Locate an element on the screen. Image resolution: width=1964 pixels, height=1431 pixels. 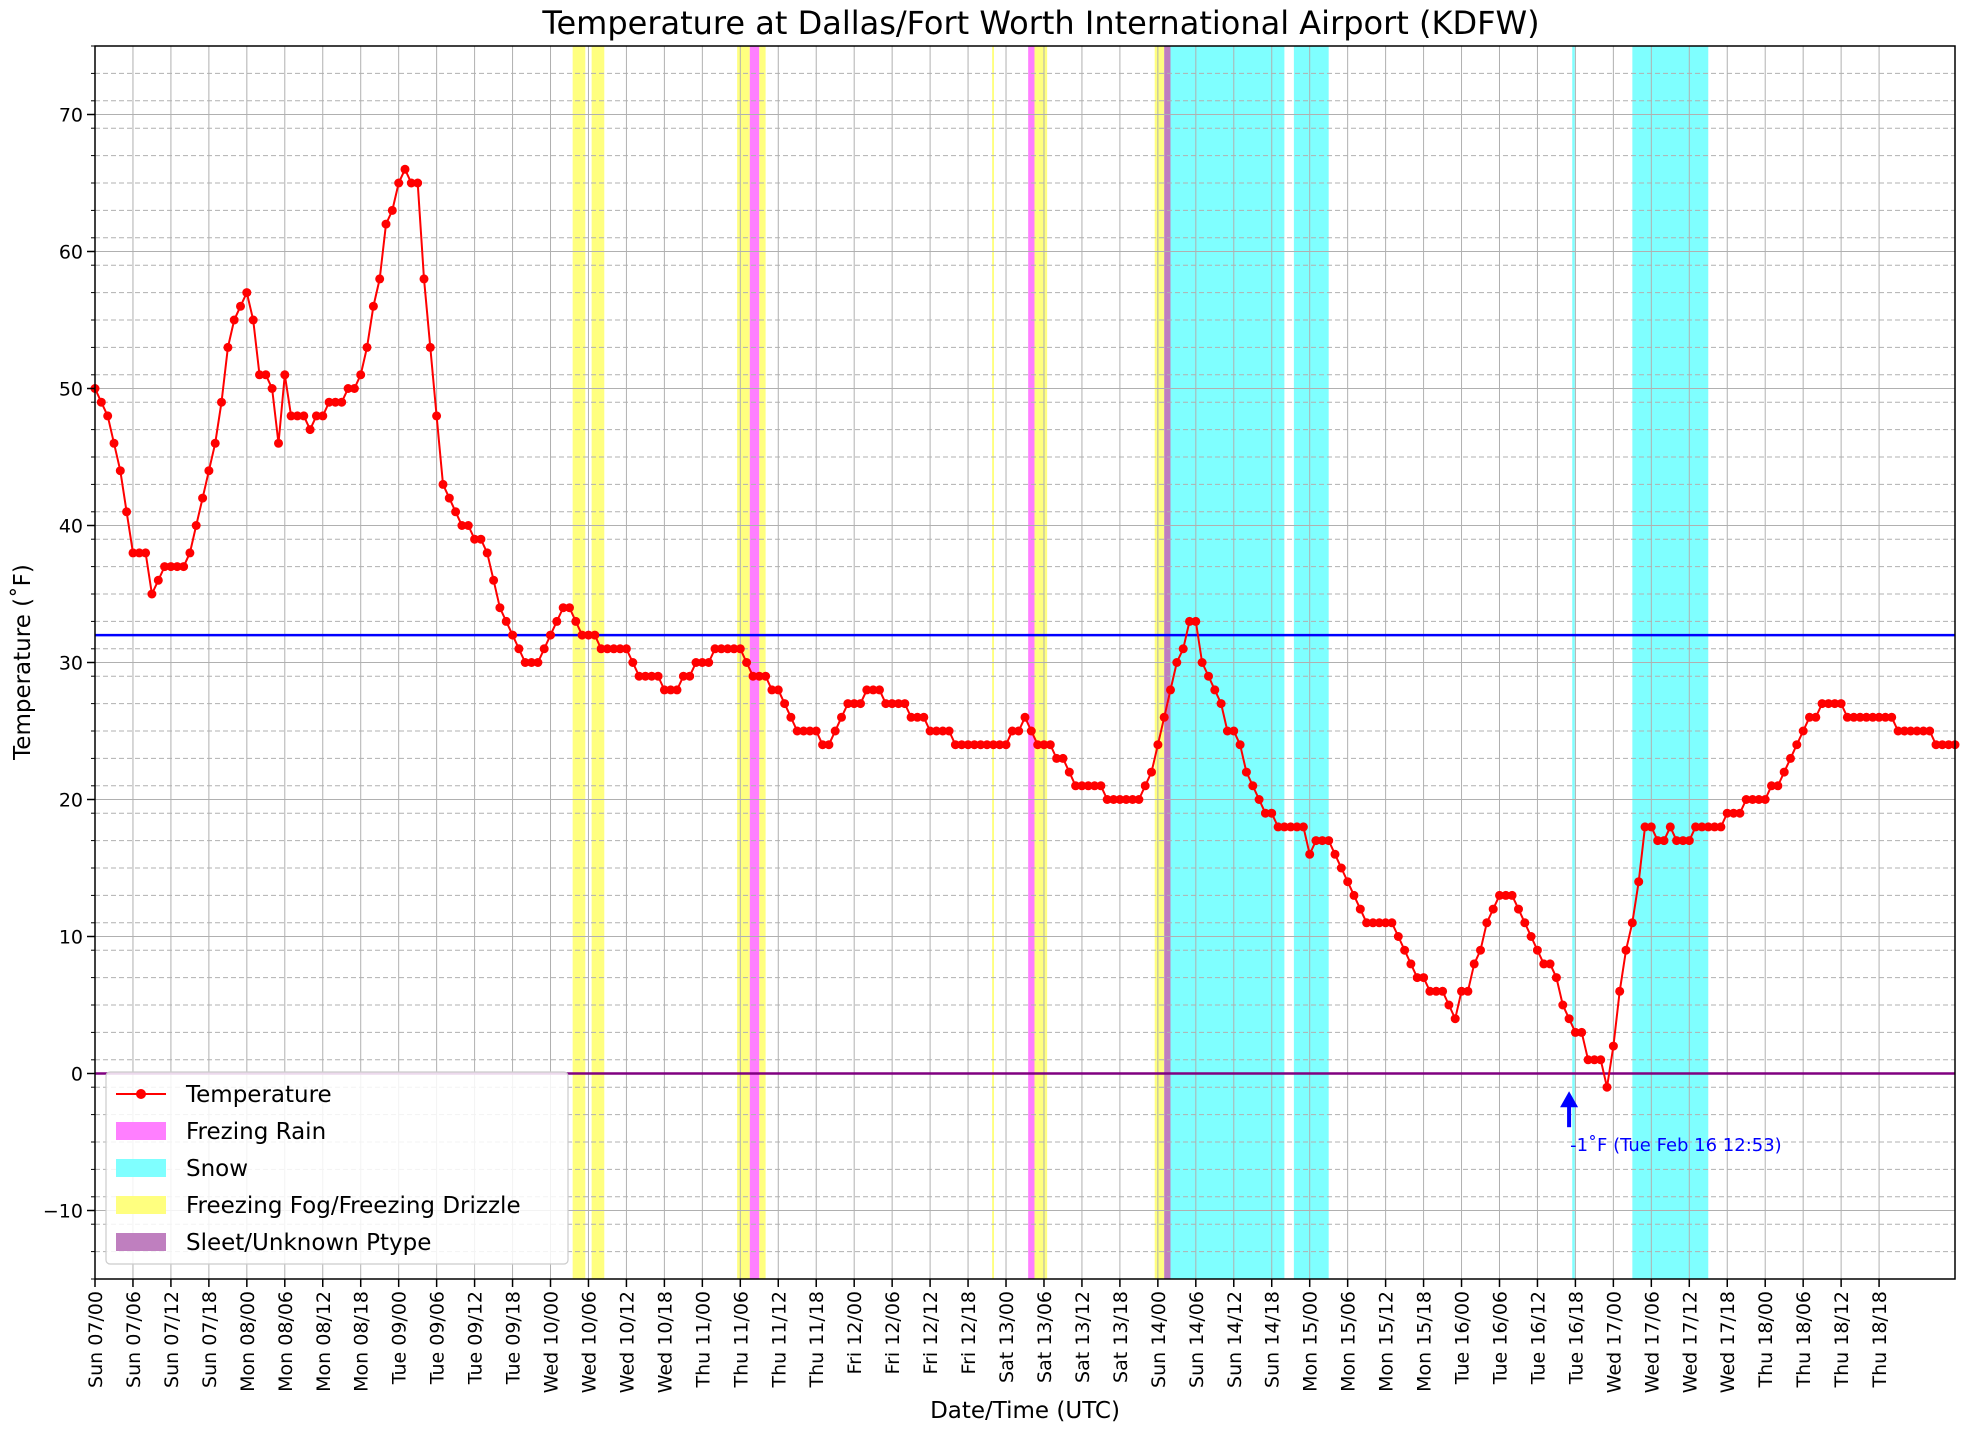
x-tick-label: Sat 13/12 is located at coordinates (1083, 1337).